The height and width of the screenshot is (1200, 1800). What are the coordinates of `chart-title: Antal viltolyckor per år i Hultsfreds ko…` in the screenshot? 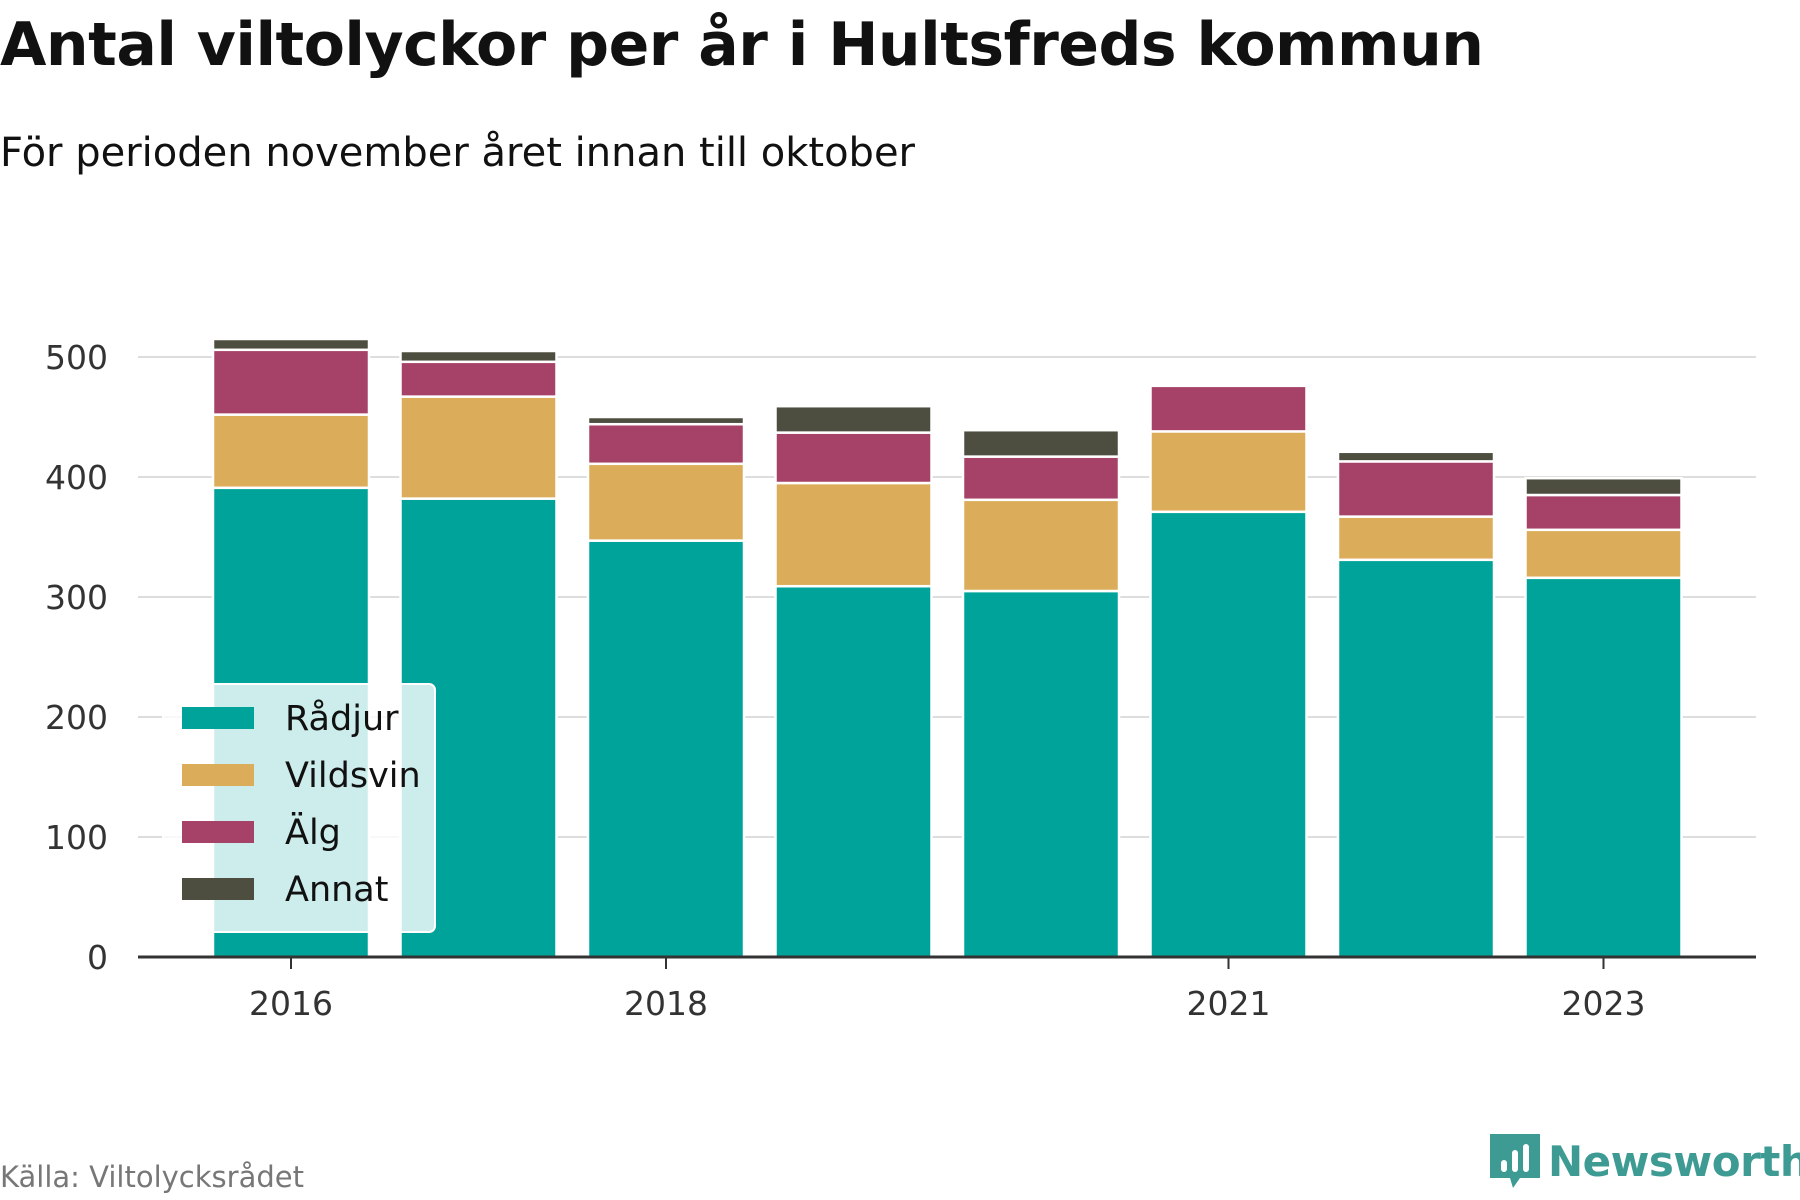 It's located at (742, 45).